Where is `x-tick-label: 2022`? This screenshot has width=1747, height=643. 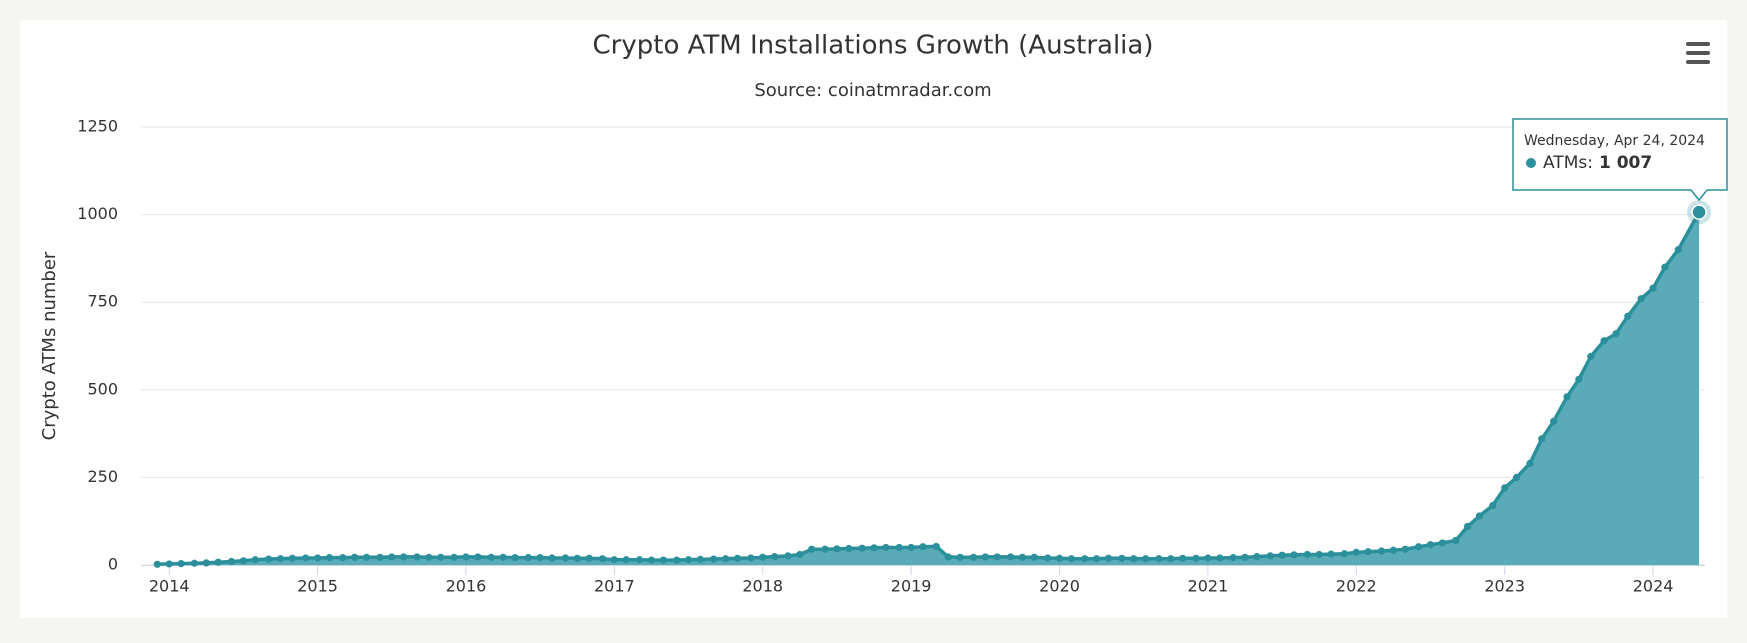 x-tick-label: 2022 is located at coordinates (1356, 586).